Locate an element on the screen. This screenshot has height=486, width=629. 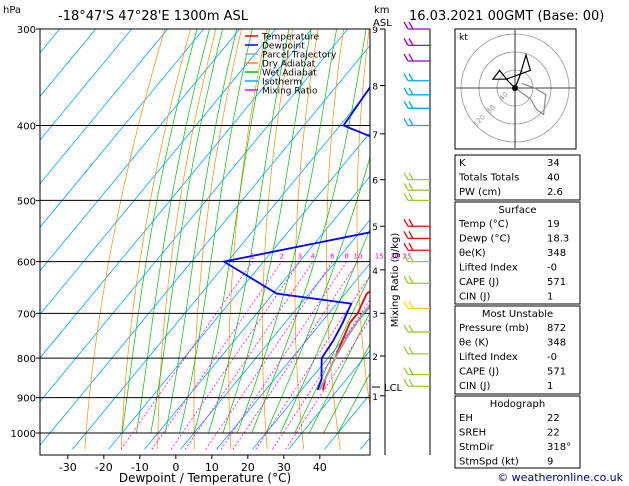
mixing-ratio-tick-label: 25 is located at coordinates (407, 257).